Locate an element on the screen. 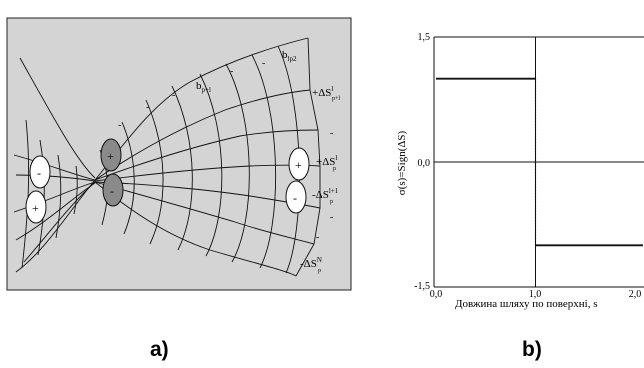 Image resolution: width=644 pixels, height=368 pixels. delta-label-2-sub: p is located at coordinates (334, 169).